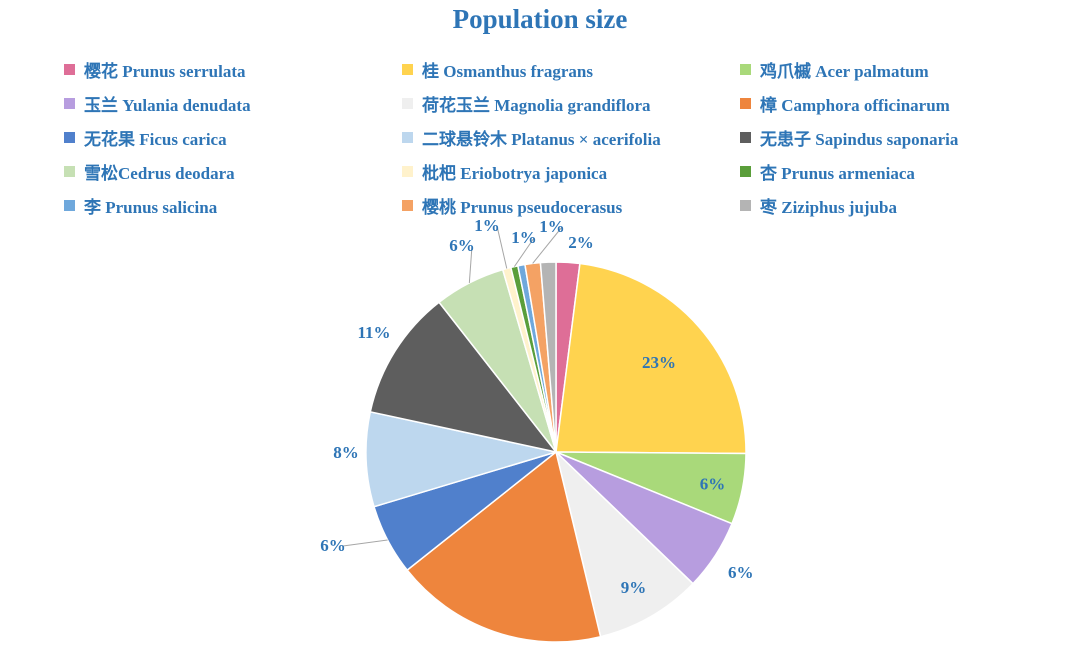  I want to click on legend-item: 樟 Camphora officinarum, so click(902, 103).